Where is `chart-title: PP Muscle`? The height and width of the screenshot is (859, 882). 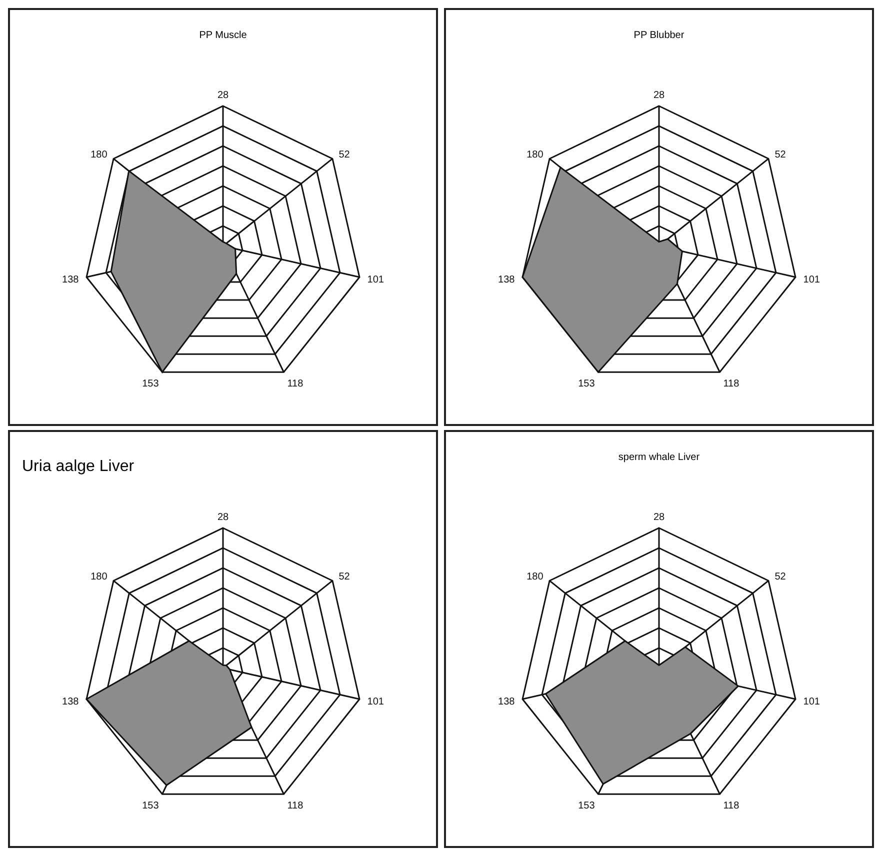 chart-title: PP Muscle is located at coordinates (223, 35).